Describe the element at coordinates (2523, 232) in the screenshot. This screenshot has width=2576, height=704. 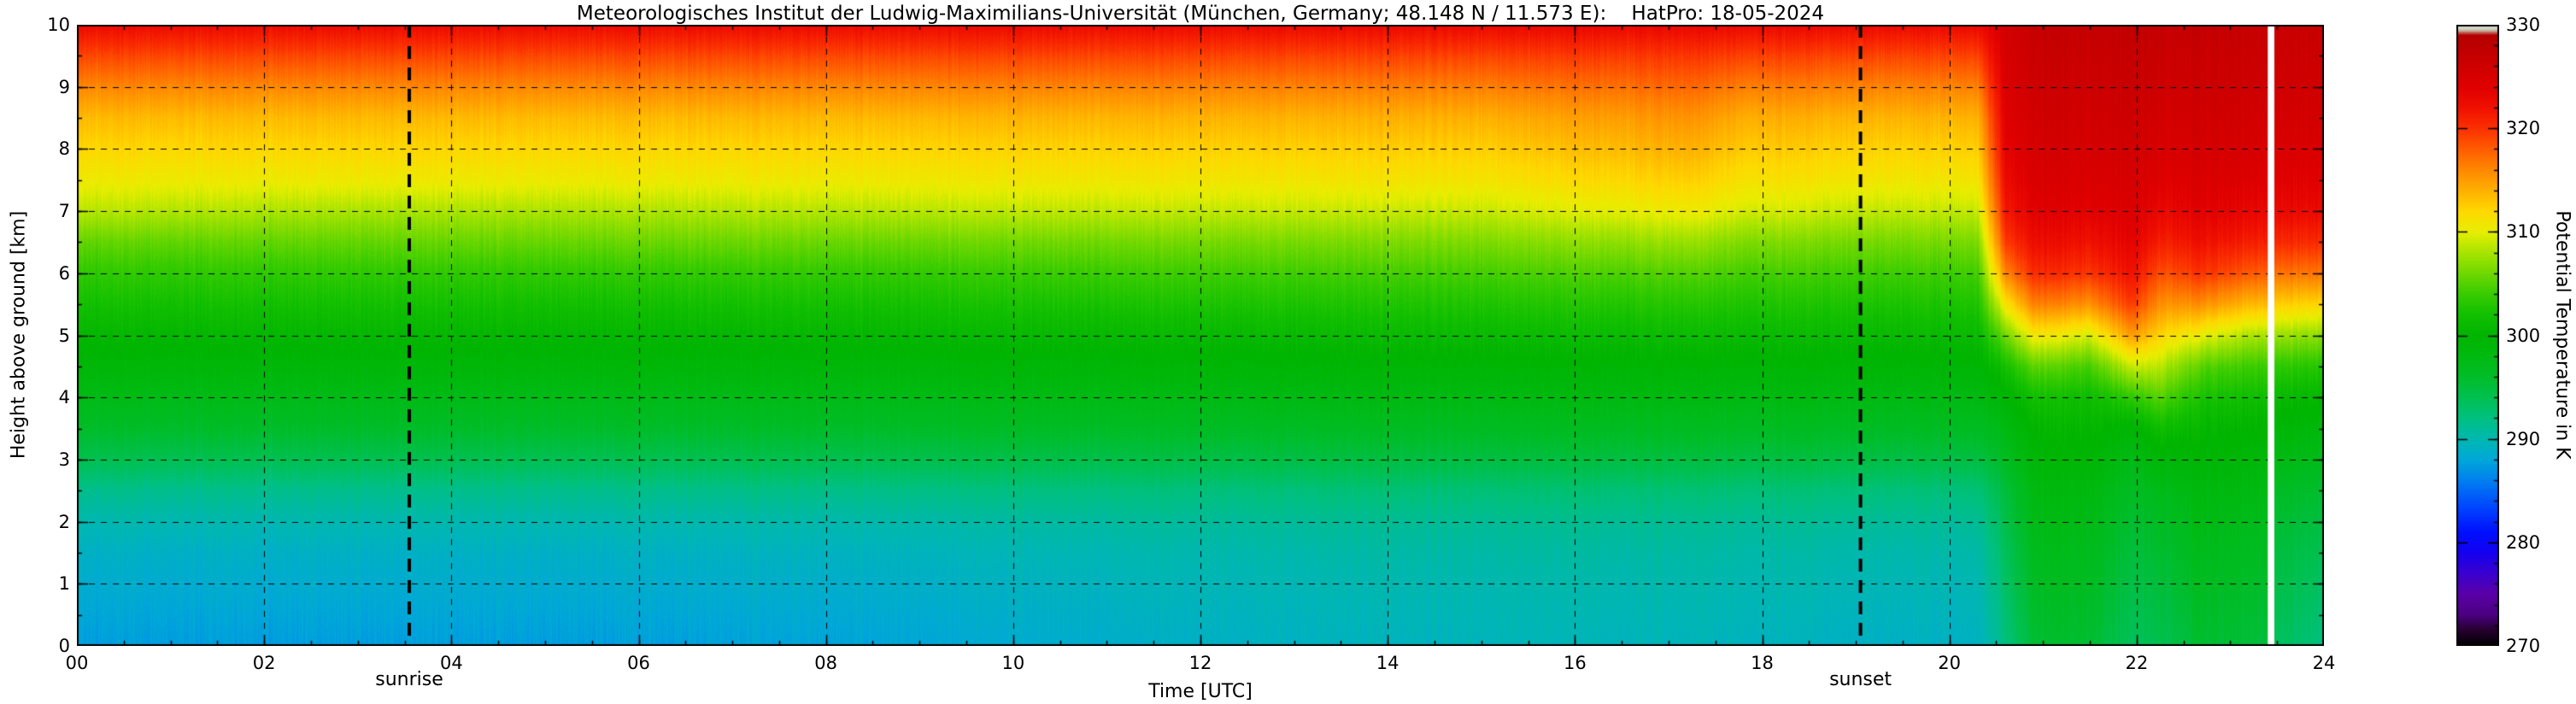
I see `colorbar-tick-label: 310` at that location.